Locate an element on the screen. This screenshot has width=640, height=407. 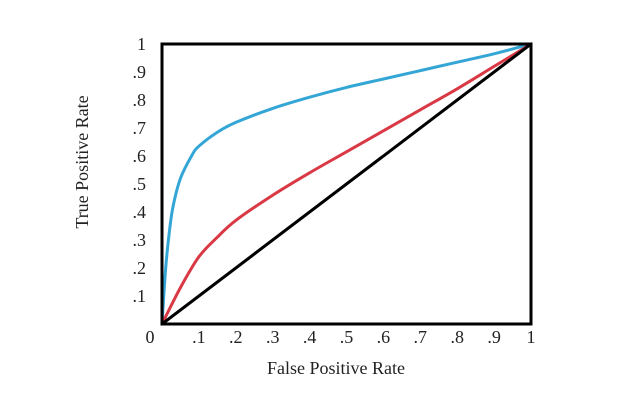
x-tick-label: 1 is located at coordinates (531, 337).